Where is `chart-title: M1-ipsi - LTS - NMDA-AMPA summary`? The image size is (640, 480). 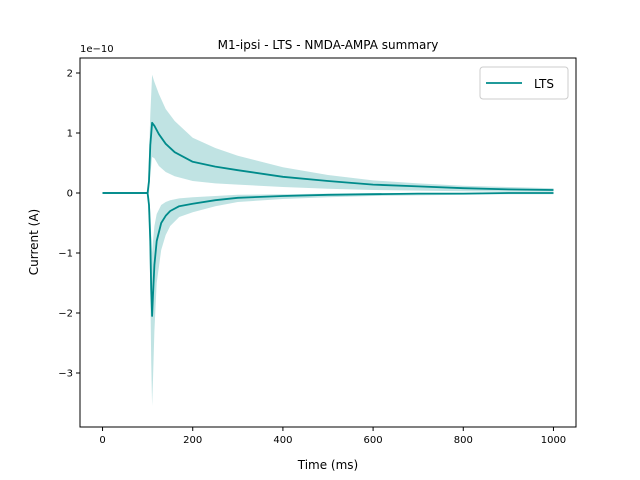 chart-title: M1-ipsi - LTS - NMDA-AMPA summary is located at coordinates (328, 45).